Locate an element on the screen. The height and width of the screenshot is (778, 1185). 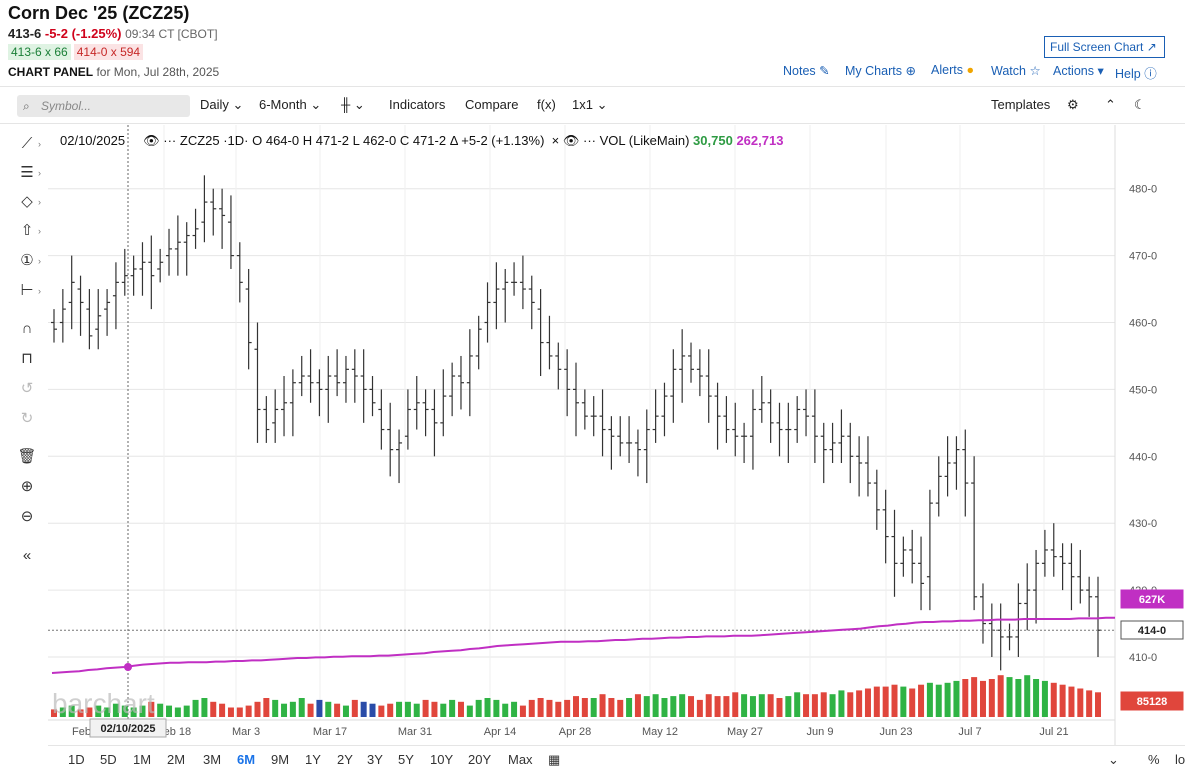
quote-time: 09:34 CT [CBOT] is located at coordinates (171, 34).